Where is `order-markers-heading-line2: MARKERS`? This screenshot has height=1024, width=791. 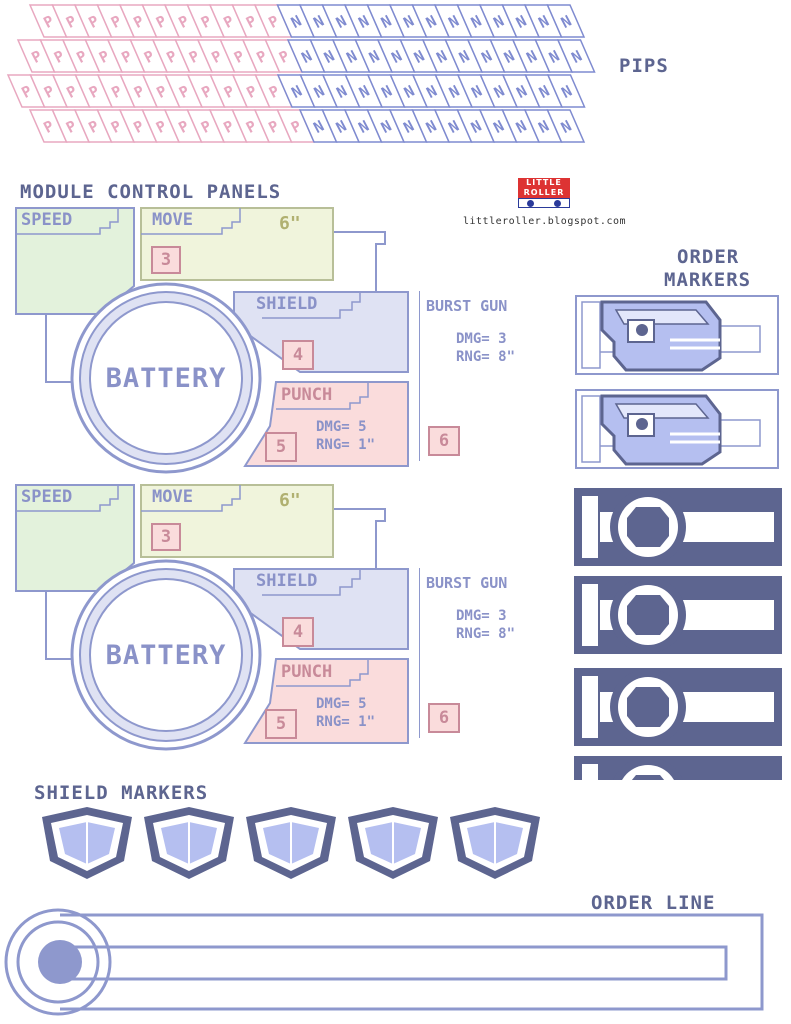 order-markers-heading-line2: MARKERS is located at coordinates (708, 280).